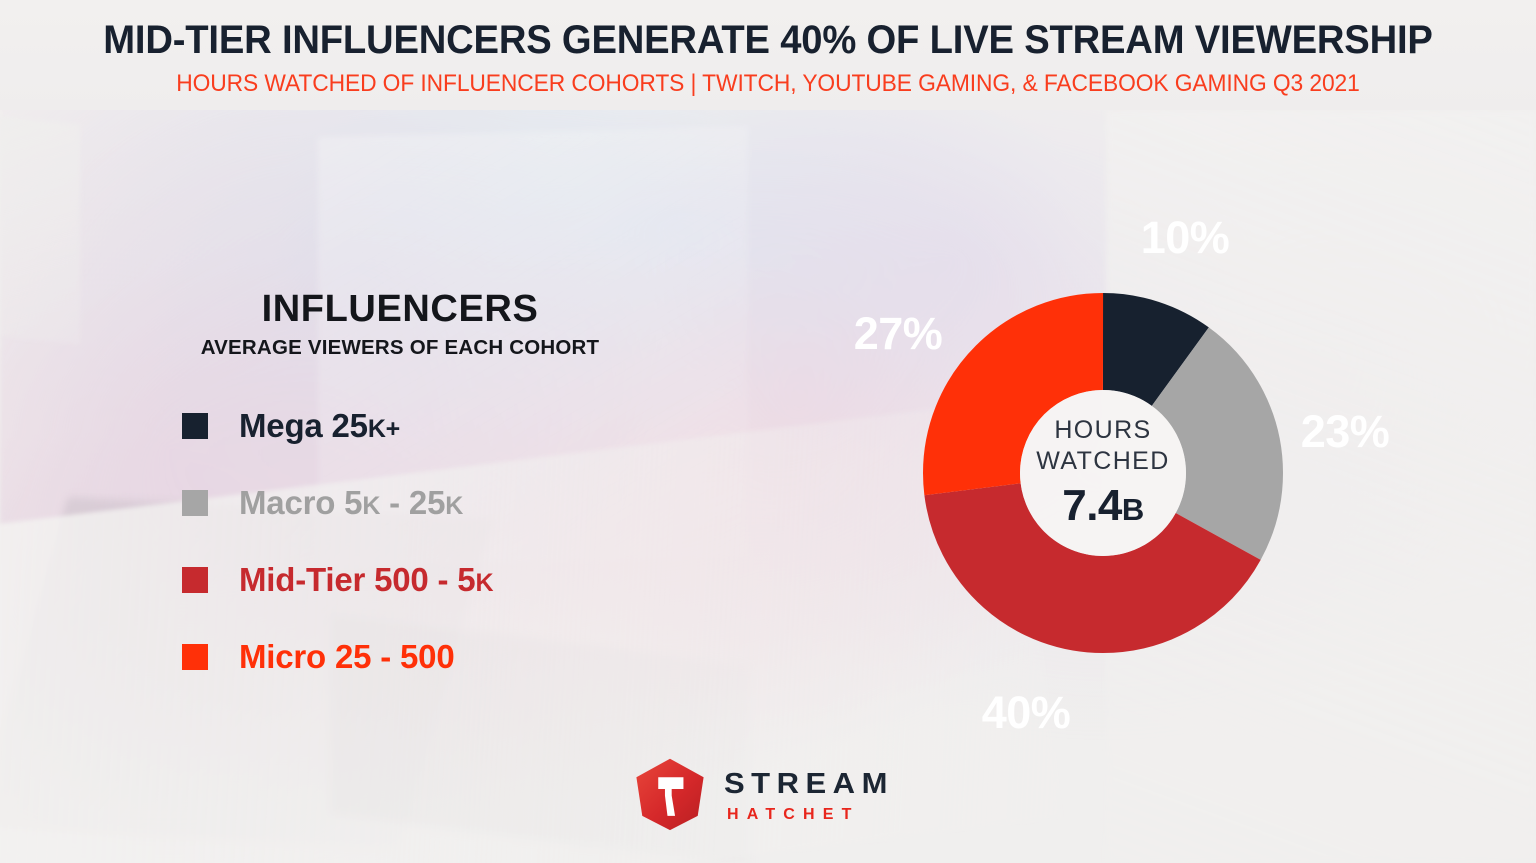  I want to click on donut-value-label-macro: 23%, so click(1345, 431).